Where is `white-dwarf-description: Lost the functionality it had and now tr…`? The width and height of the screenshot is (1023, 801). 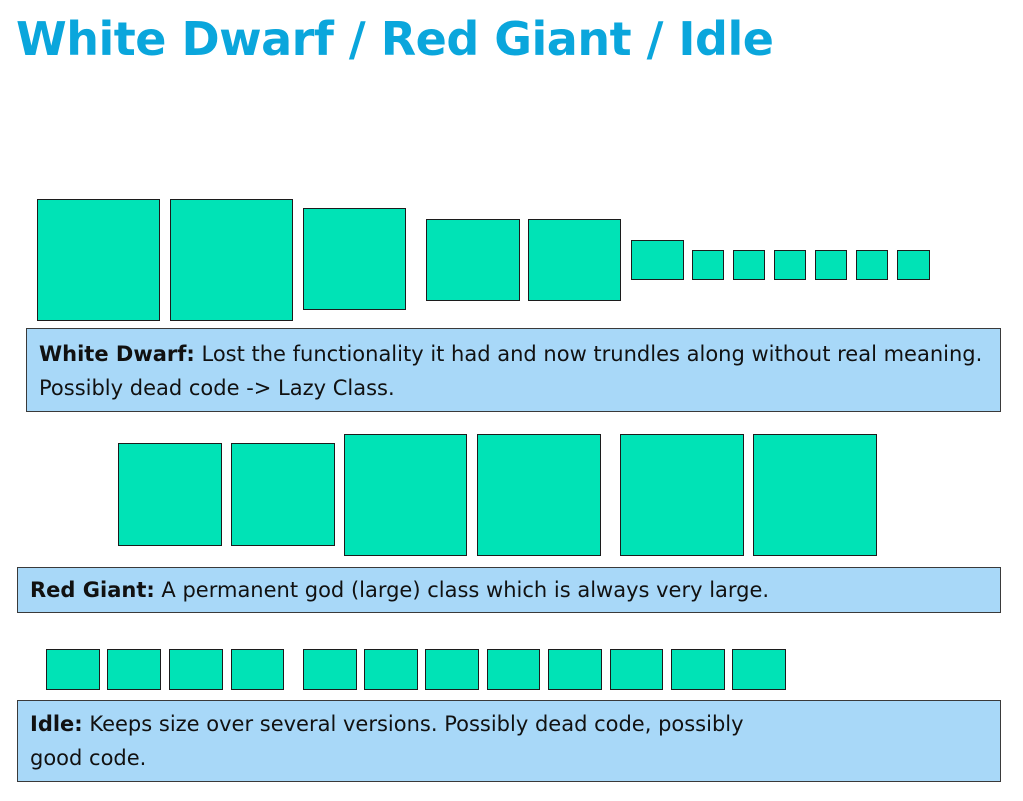
white-dwarf-description: Lost the functionality it had and now tr… is located at coordinates (511, 371).